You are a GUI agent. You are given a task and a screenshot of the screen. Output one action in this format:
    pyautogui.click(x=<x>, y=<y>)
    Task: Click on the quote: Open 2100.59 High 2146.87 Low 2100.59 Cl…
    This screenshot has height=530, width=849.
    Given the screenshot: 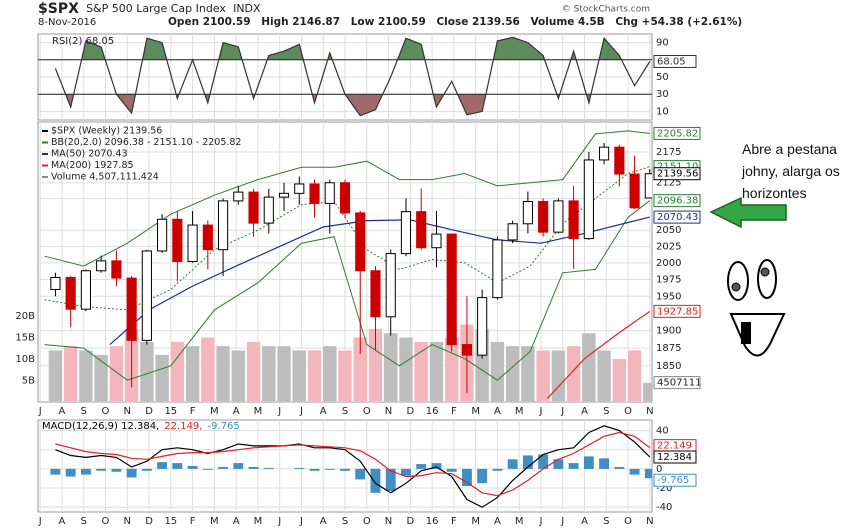 What is the action you would take?
    pyautogui.click(x=455, y=22)
    